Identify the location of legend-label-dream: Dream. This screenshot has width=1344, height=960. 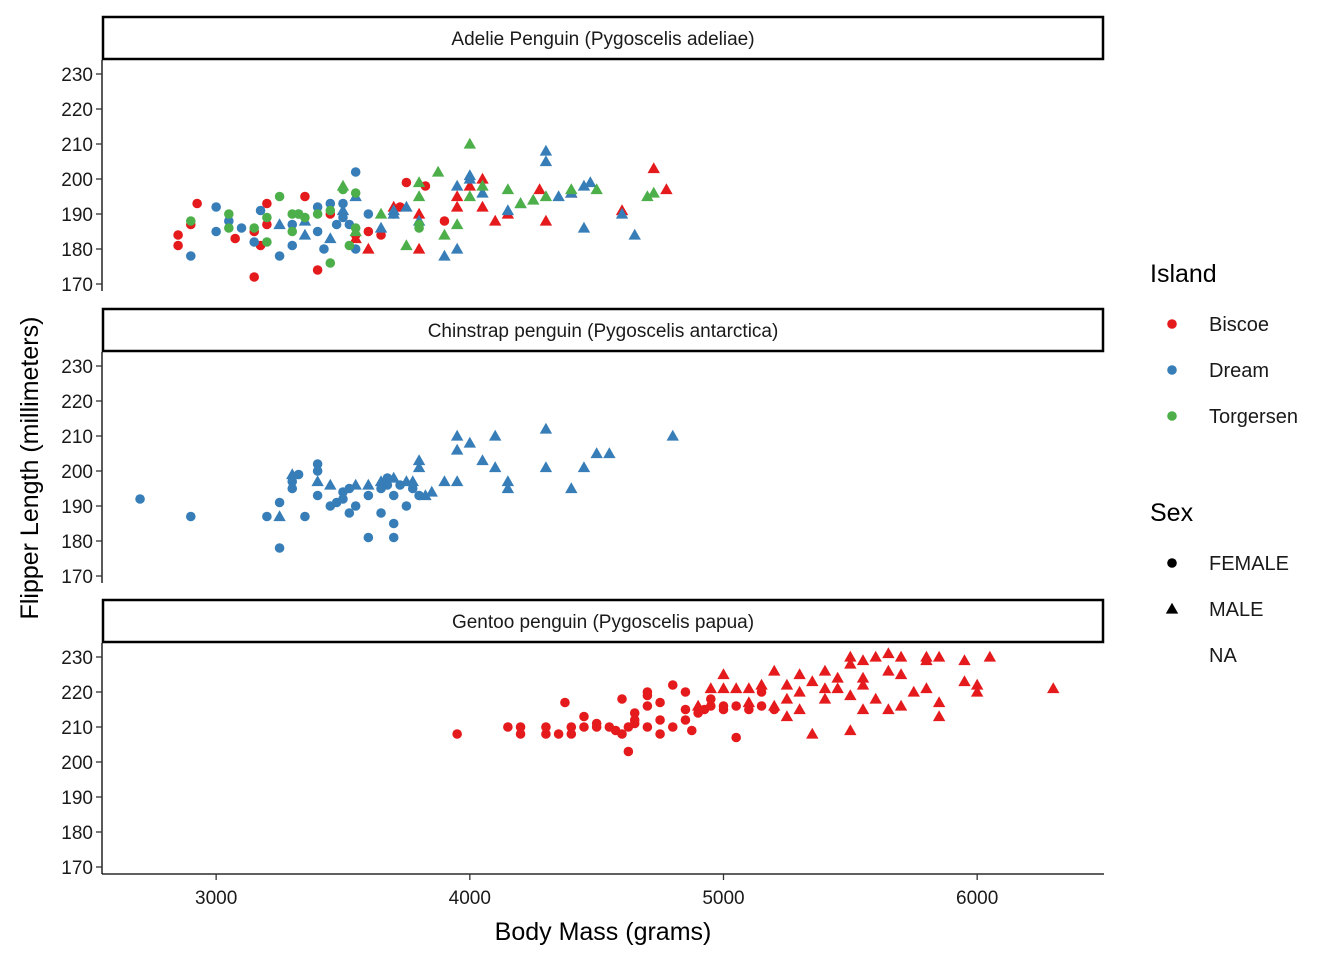
(1239, 371).